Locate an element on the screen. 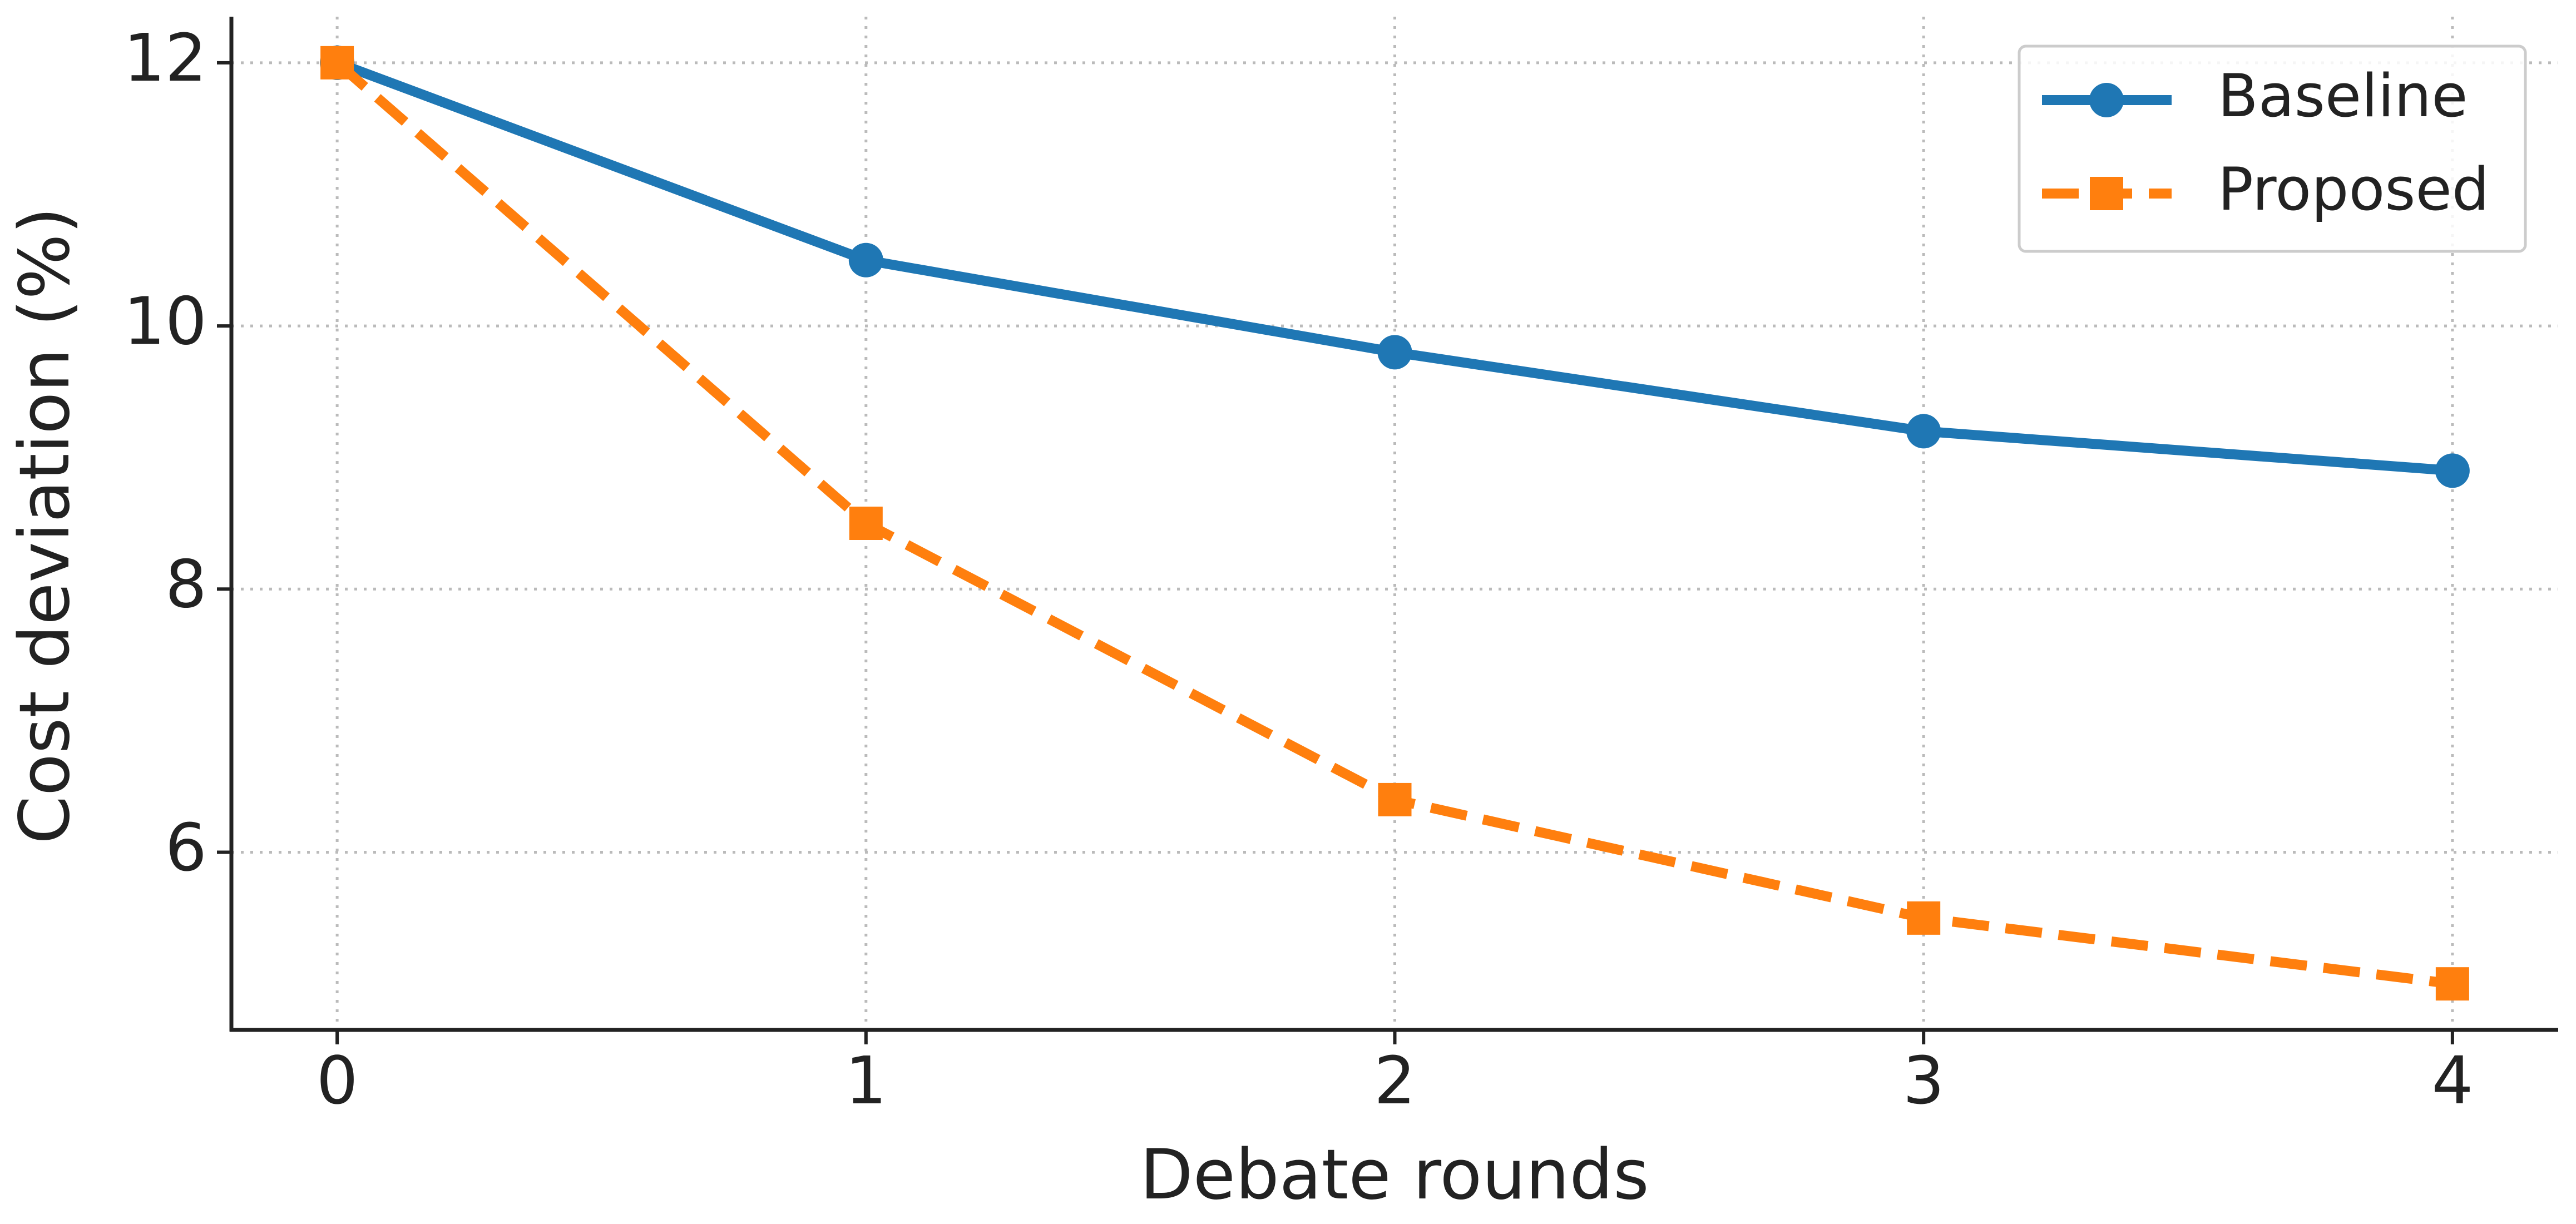 The width and height of the screenshot is (2576, 1224). x-tick-label: 4 is located at coordinates (2452, 1080).